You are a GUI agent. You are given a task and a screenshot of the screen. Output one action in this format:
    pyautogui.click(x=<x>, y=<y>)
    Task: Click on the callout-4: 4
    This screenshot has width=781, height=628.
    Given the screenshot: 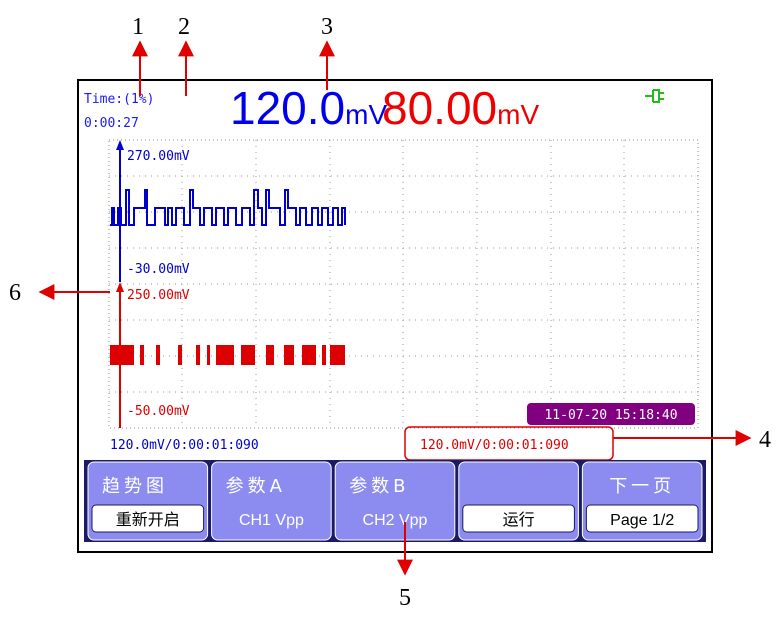 What is the action you would take?
    pyautogui.click(x=765, y=440)
    